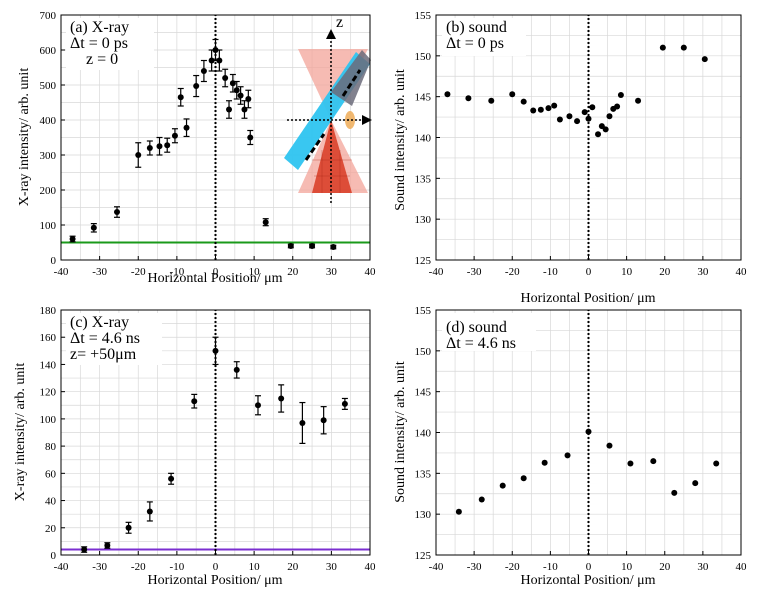  I want to click on y-tick-label: 120, so click(48, 393).